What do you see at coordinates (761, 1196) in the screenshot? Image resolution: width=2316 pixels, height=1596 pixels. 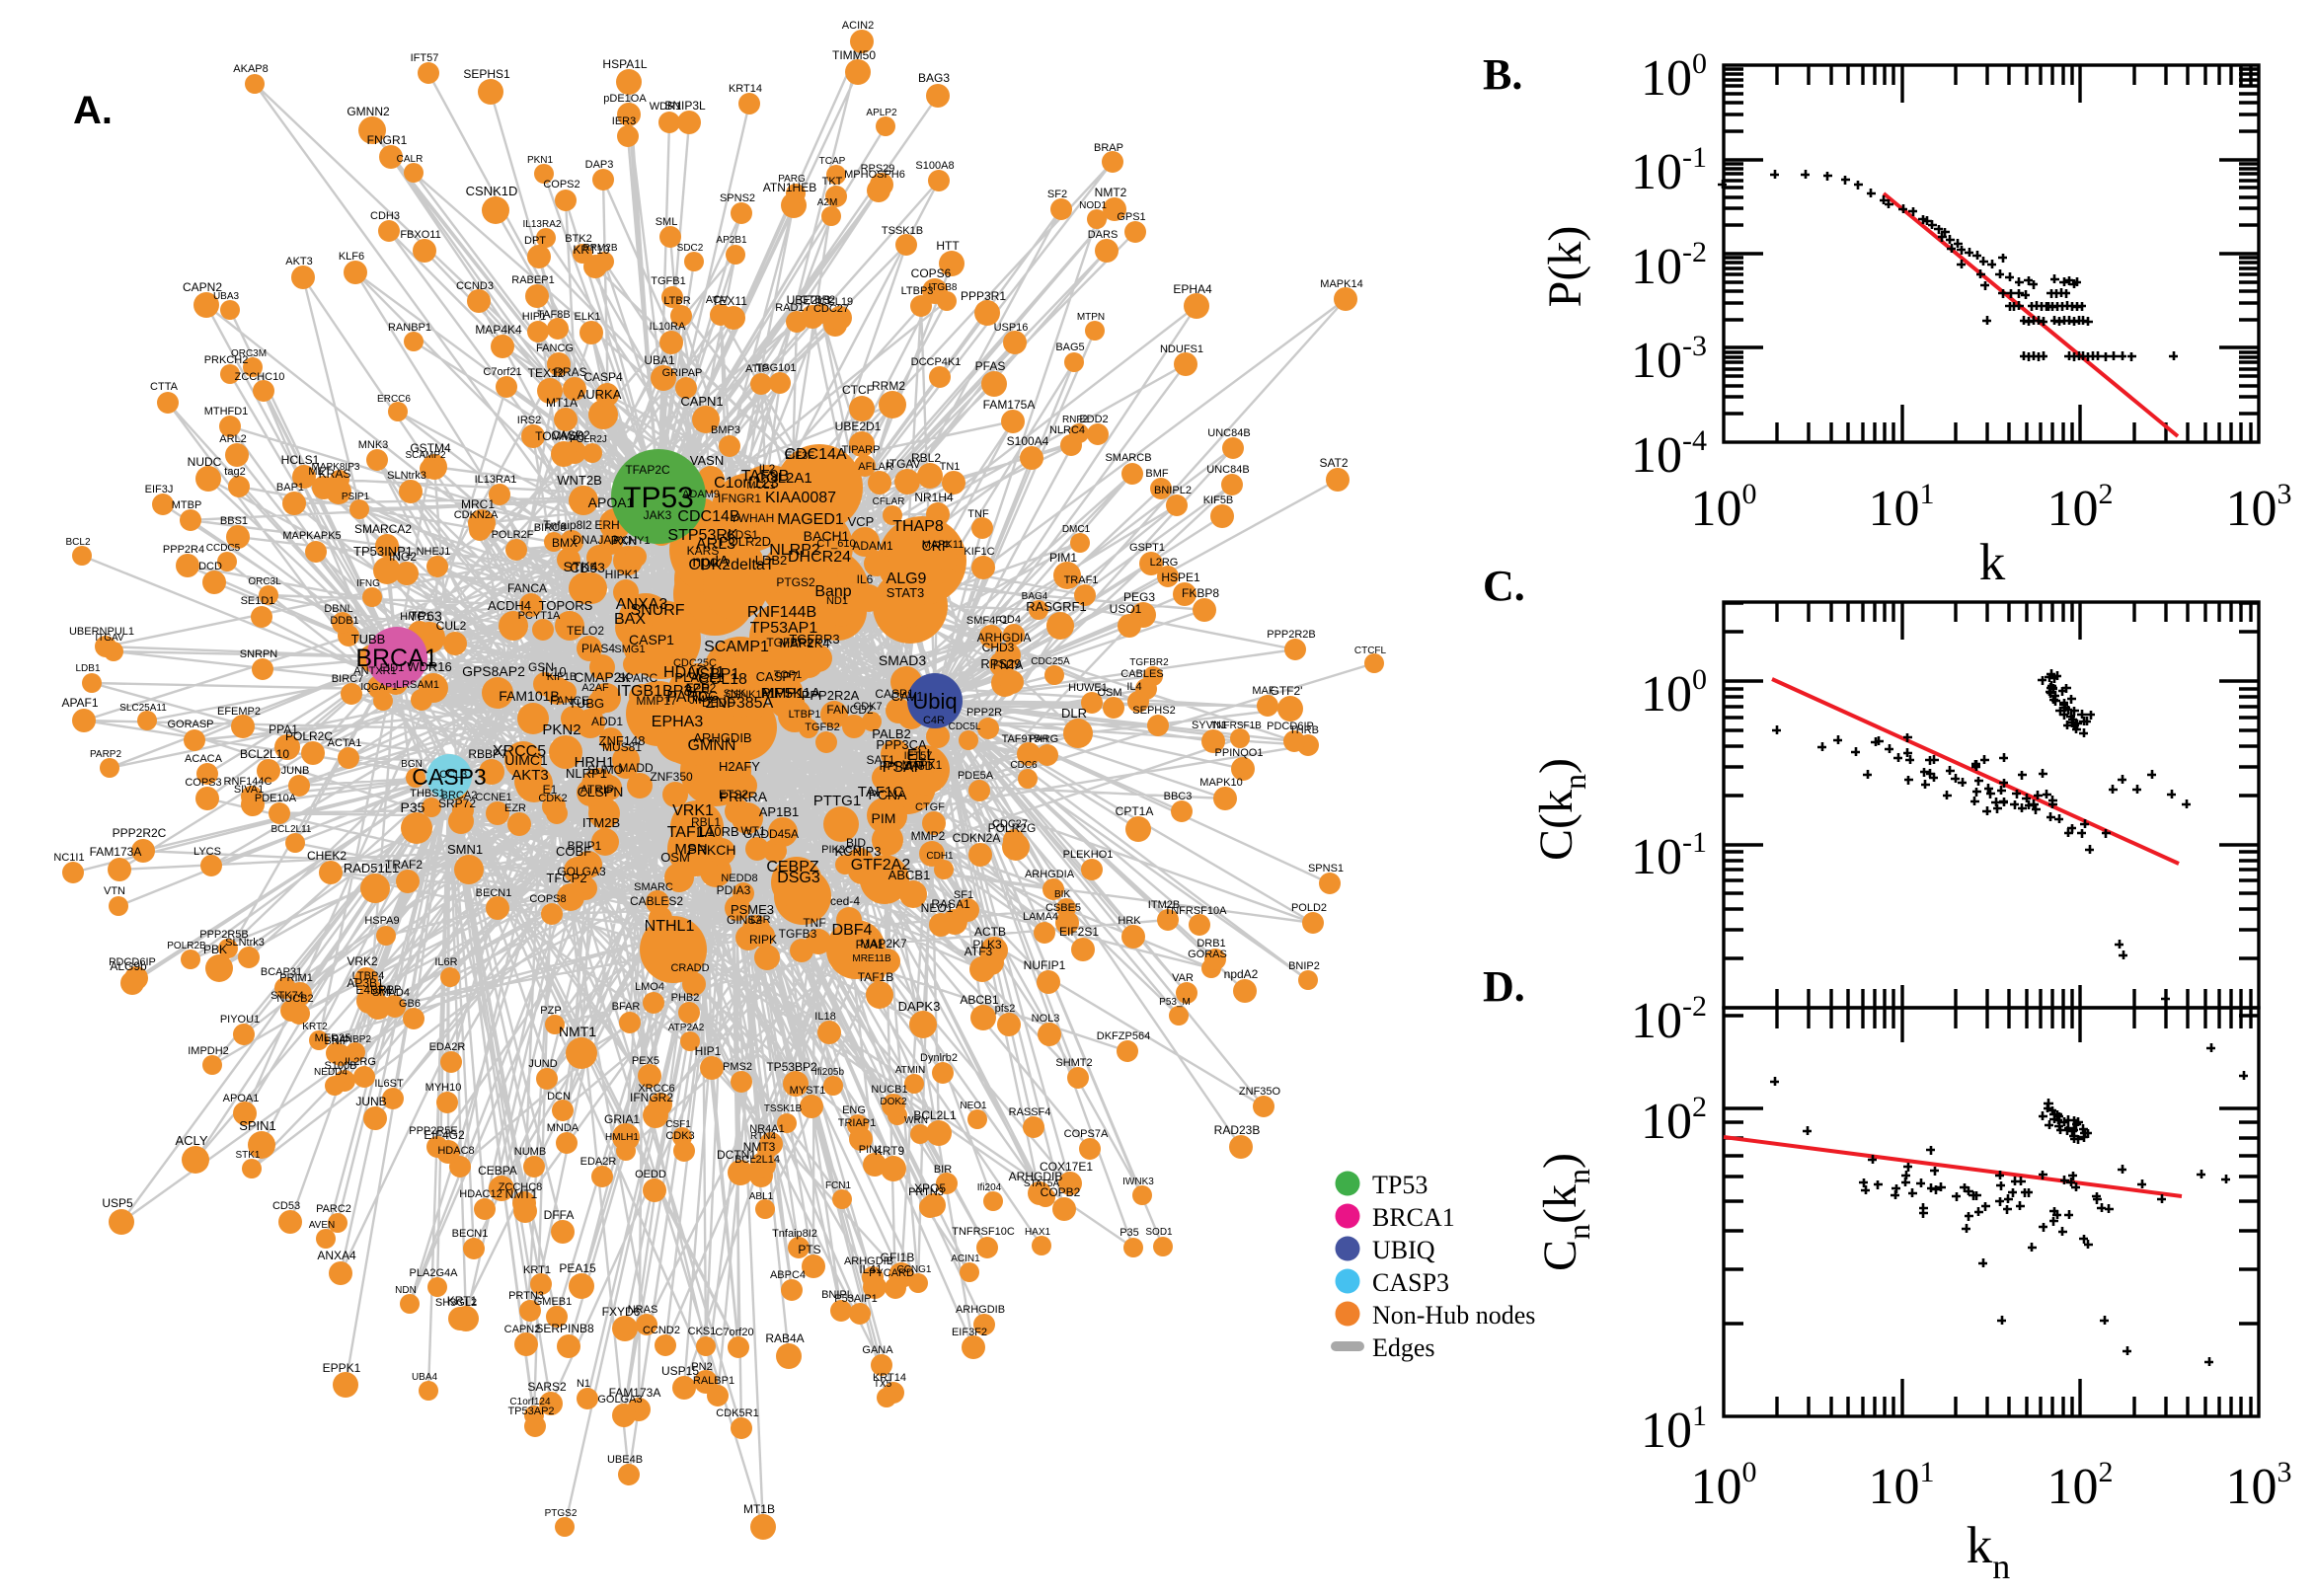 I see `svg-text: ABL1` at bounding box center [761, 1196].